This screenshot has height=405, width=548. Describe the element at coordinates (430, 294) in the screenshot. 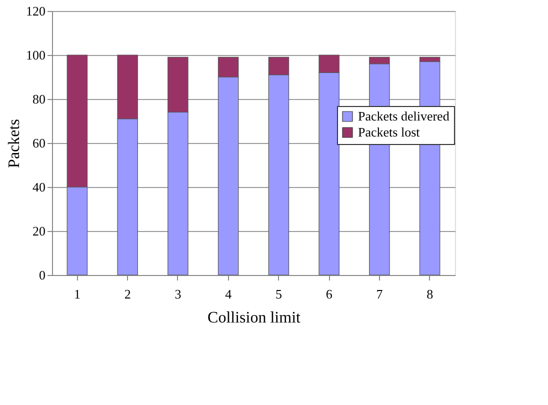

I see `x-tick-label: 8` at that location.